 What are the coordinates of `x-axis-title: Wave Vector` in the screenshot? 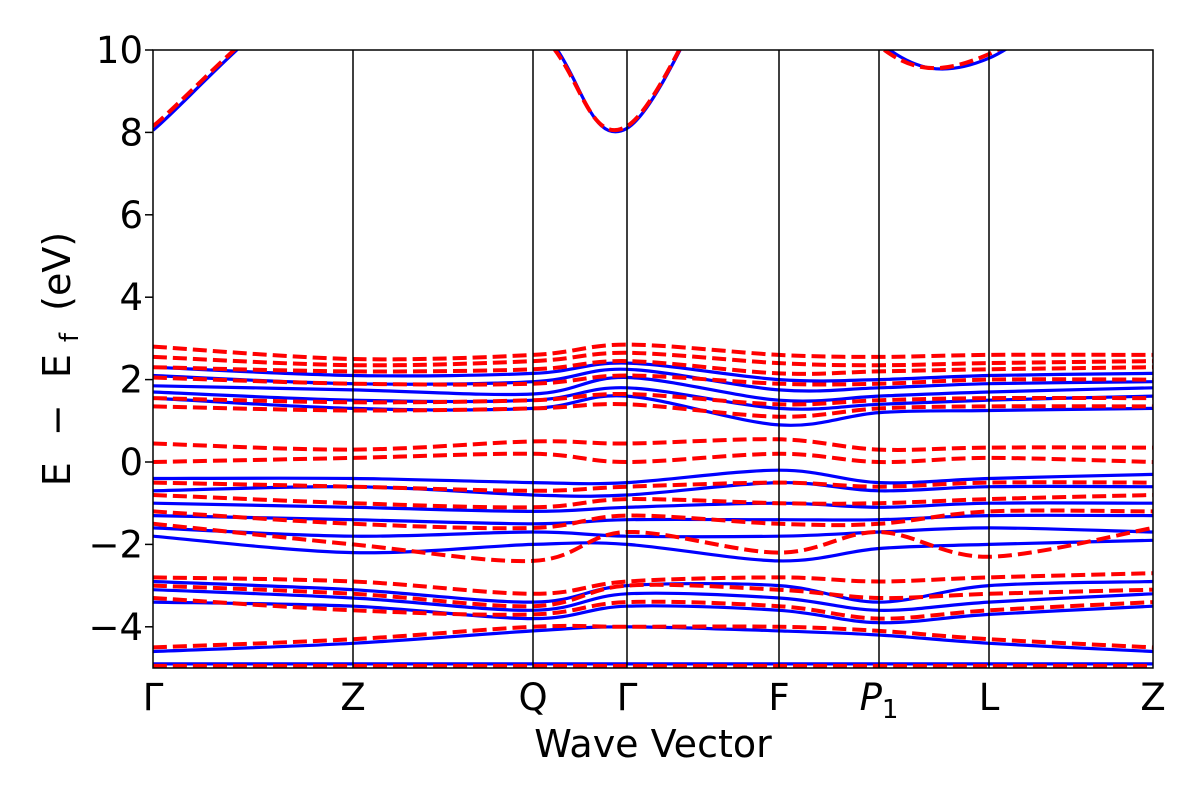 It's located at (653, 744).